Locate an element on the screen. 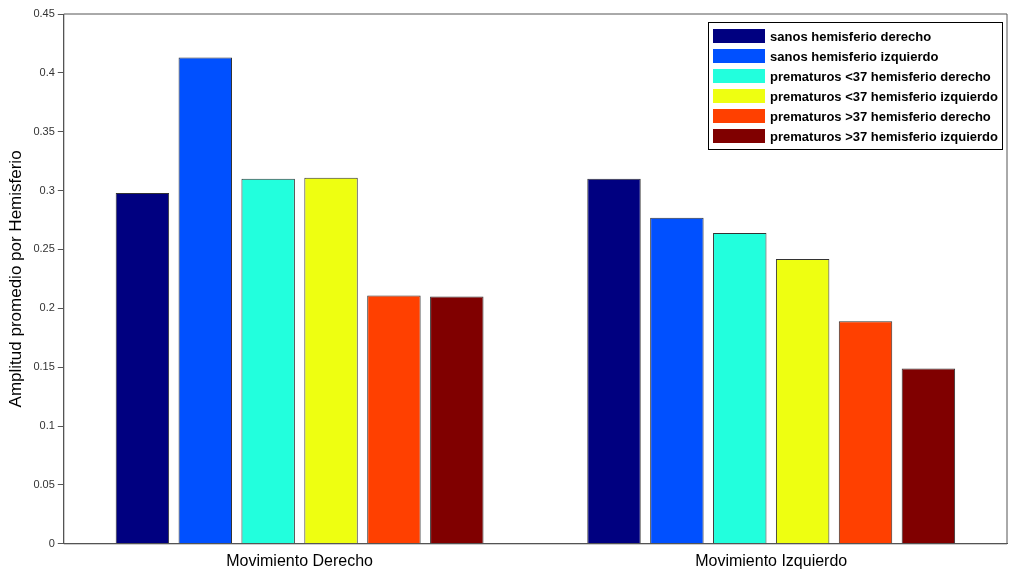 This screenshot has height=583, width=1011. y-tick-label: 0.25 is located at coordinates (44, 248).